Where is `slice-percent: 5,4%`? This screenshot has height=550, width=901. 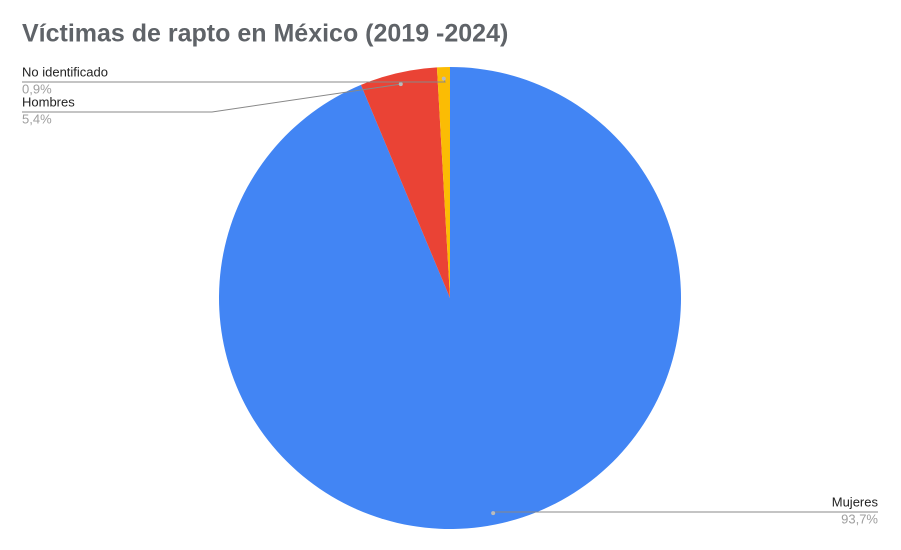
slice-percent: 5,4% is located at coordinates (37, 118).